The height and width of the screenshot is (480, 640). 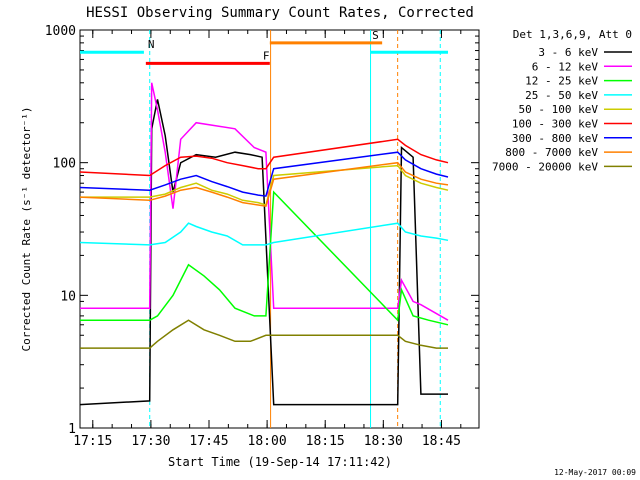 What do you see at coordinates (280, 462) in the screenshot?
I see `x-axis-label: Start Time (19-Sep-14 17:11:42)` at bounding box center [280, 462].